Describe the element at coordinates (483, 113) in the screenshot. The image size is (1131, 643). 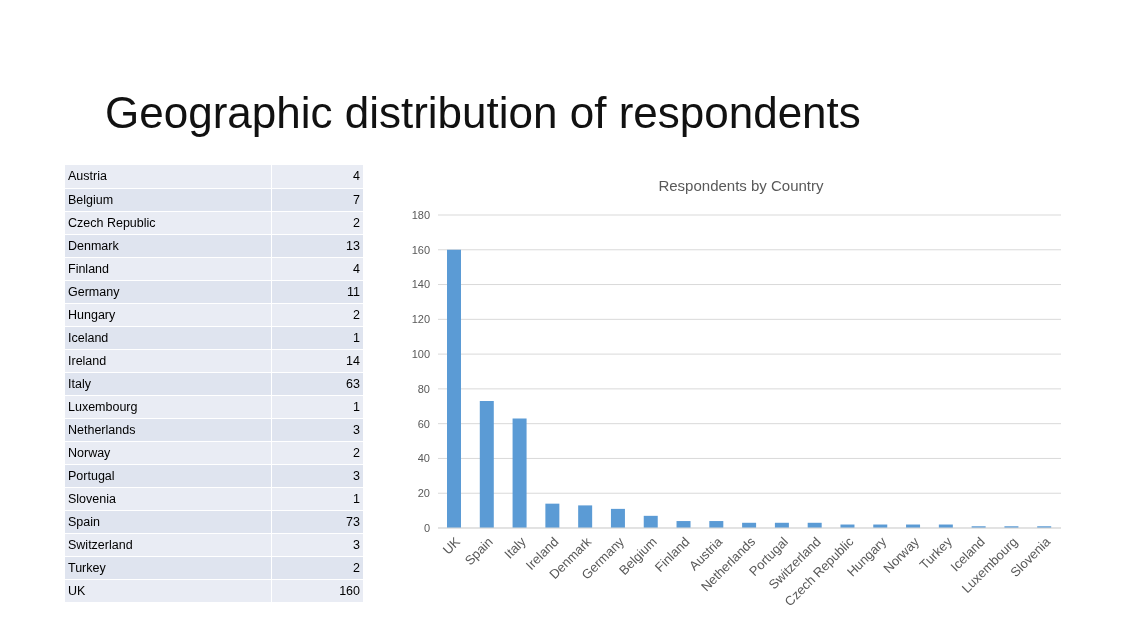
I see `text: Geographic distribution of respondents` at that location.